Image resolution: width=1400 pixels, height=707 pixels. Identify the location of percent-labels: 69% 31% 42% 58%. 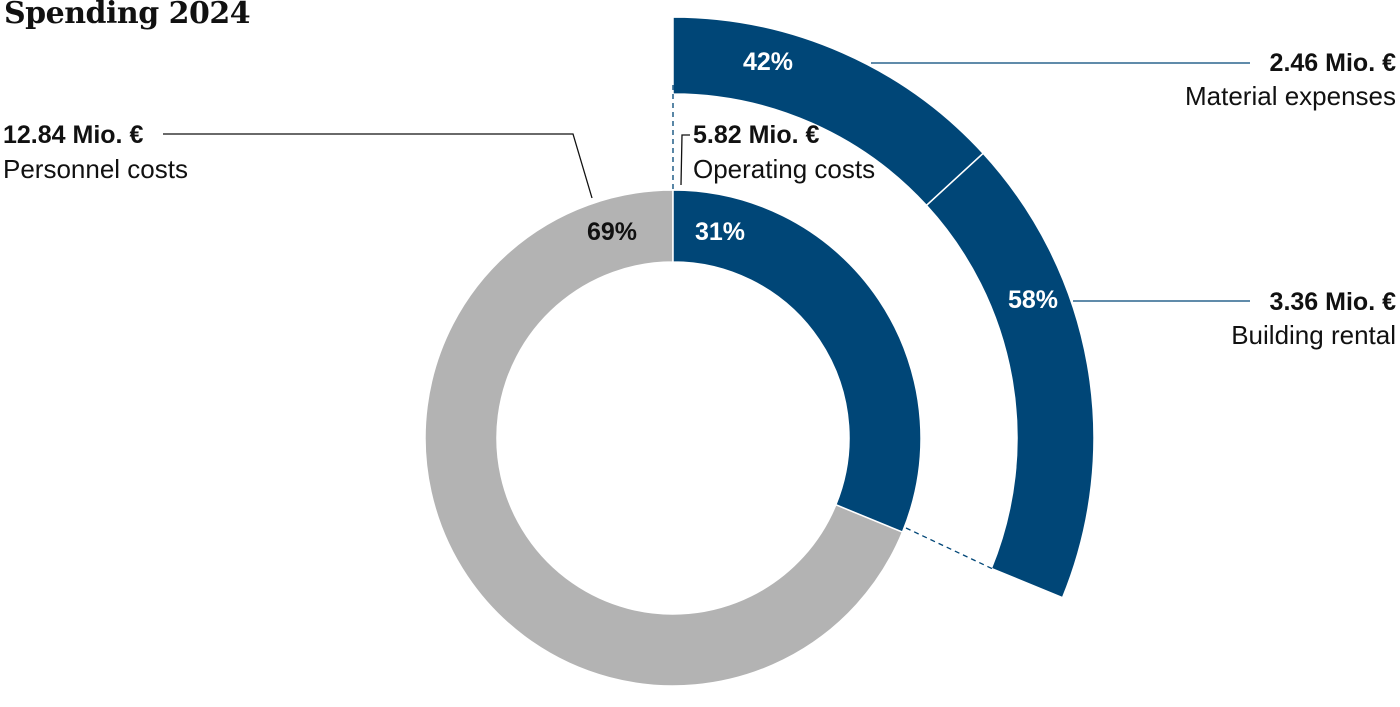
(822, 181).